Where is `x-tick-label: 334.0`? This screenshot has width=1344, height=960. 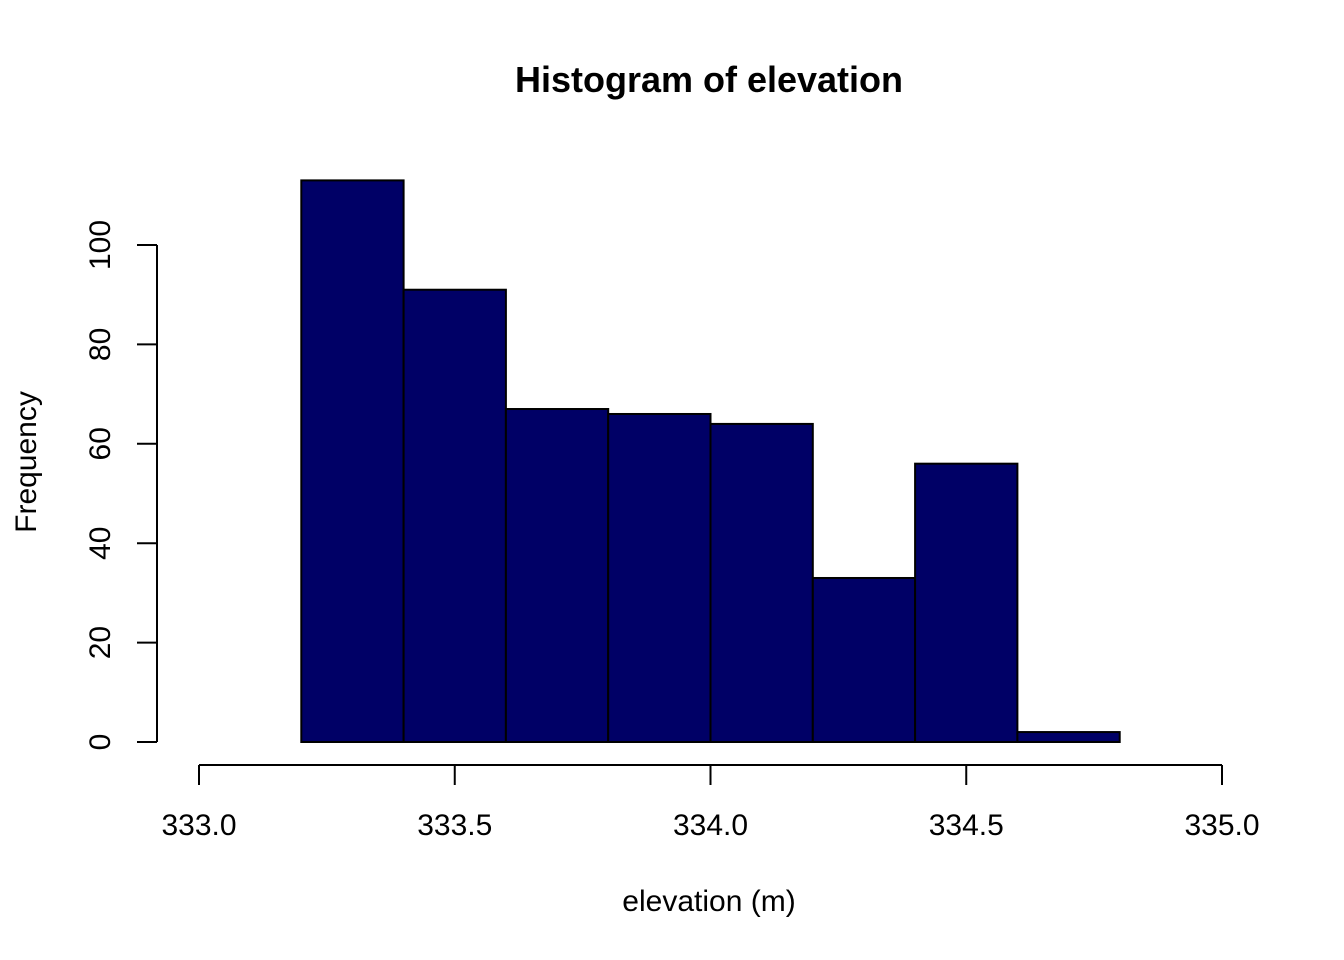
x-tick-label: 334.0 is located at coordinates (710, 825).